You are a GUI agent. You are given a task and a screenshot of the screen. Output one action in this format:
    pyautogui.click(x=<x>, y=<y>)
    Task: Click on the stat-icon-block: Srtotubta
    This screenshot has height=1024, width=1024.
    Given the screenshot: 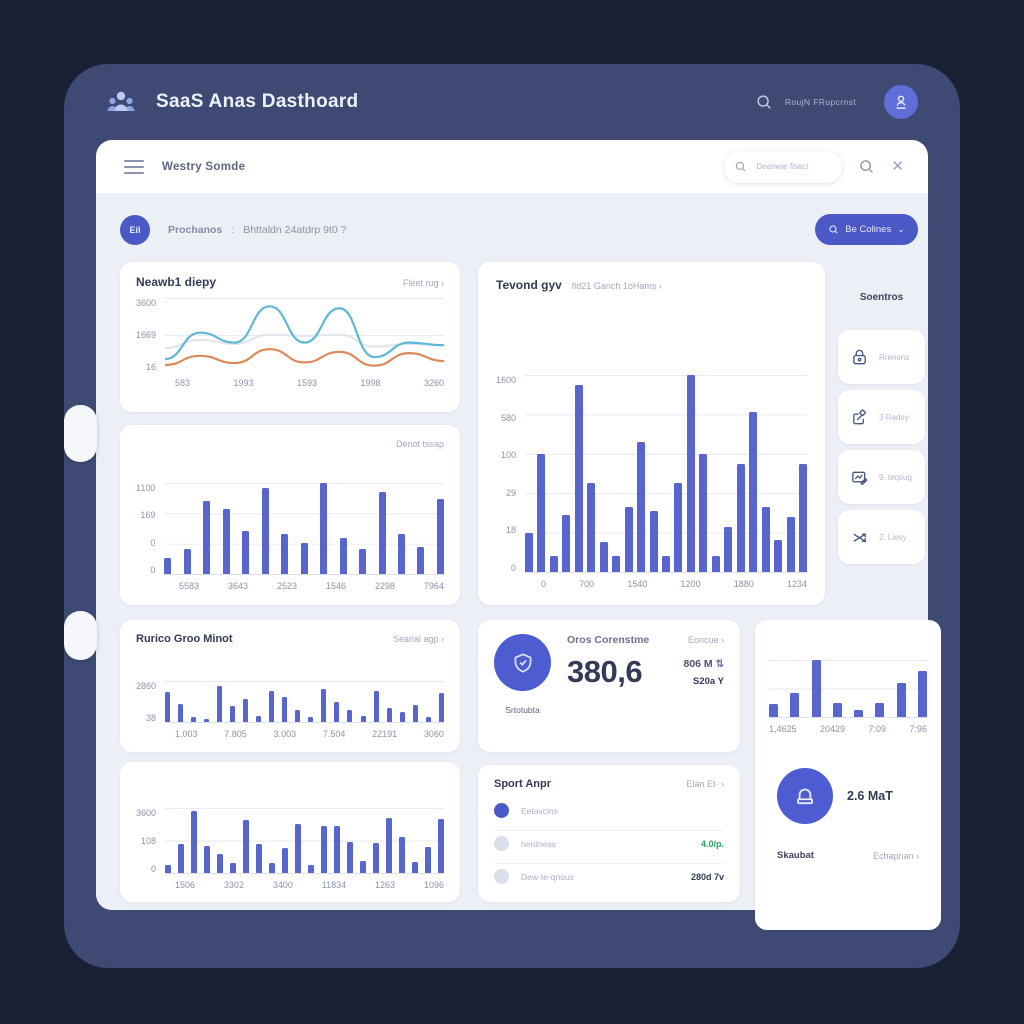 What is the action you would take?
    pyautogui.click(x=522, y=686)
    